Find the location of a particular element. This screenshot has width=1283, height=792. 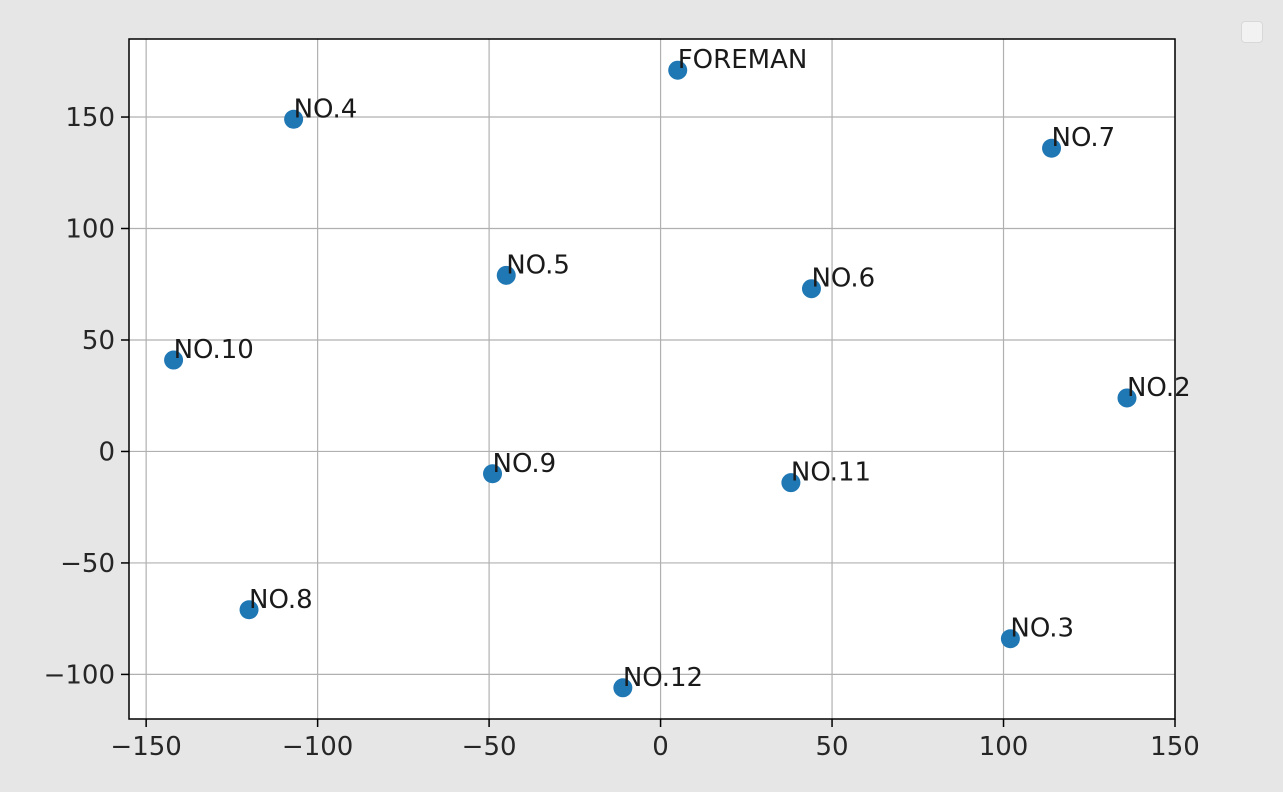

x-tick-label: 0 is located at coordinates (660, 747).